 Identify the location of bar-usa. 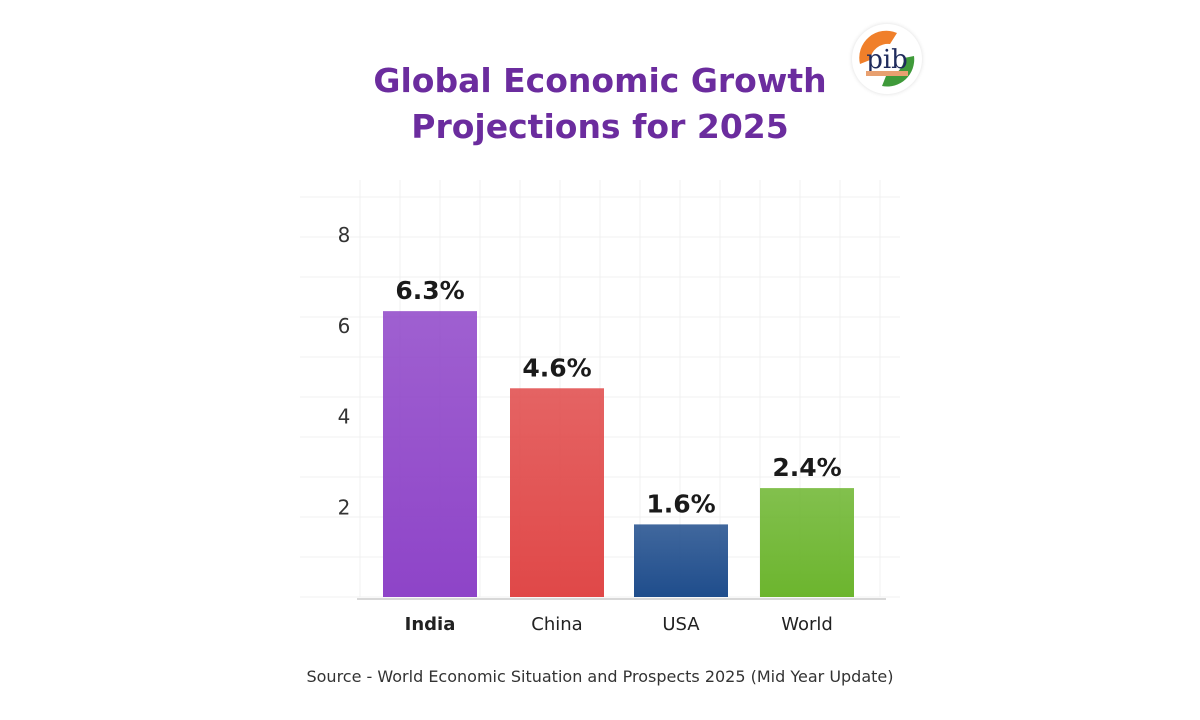
(681, 560).